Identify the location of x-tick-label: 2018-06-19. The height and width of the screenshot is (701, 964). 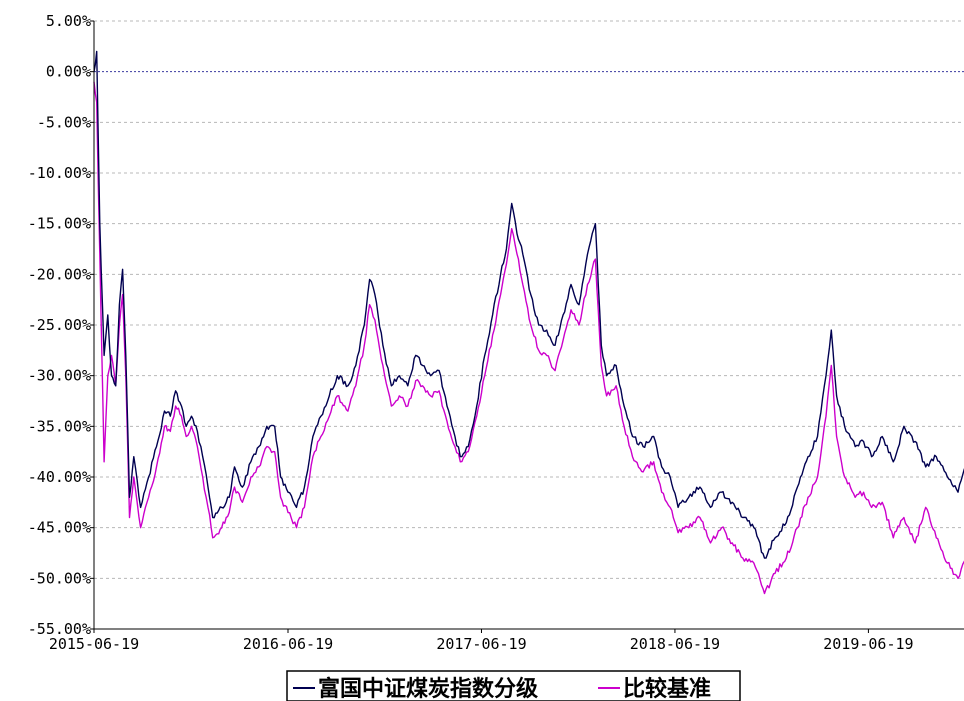
(675, 644).